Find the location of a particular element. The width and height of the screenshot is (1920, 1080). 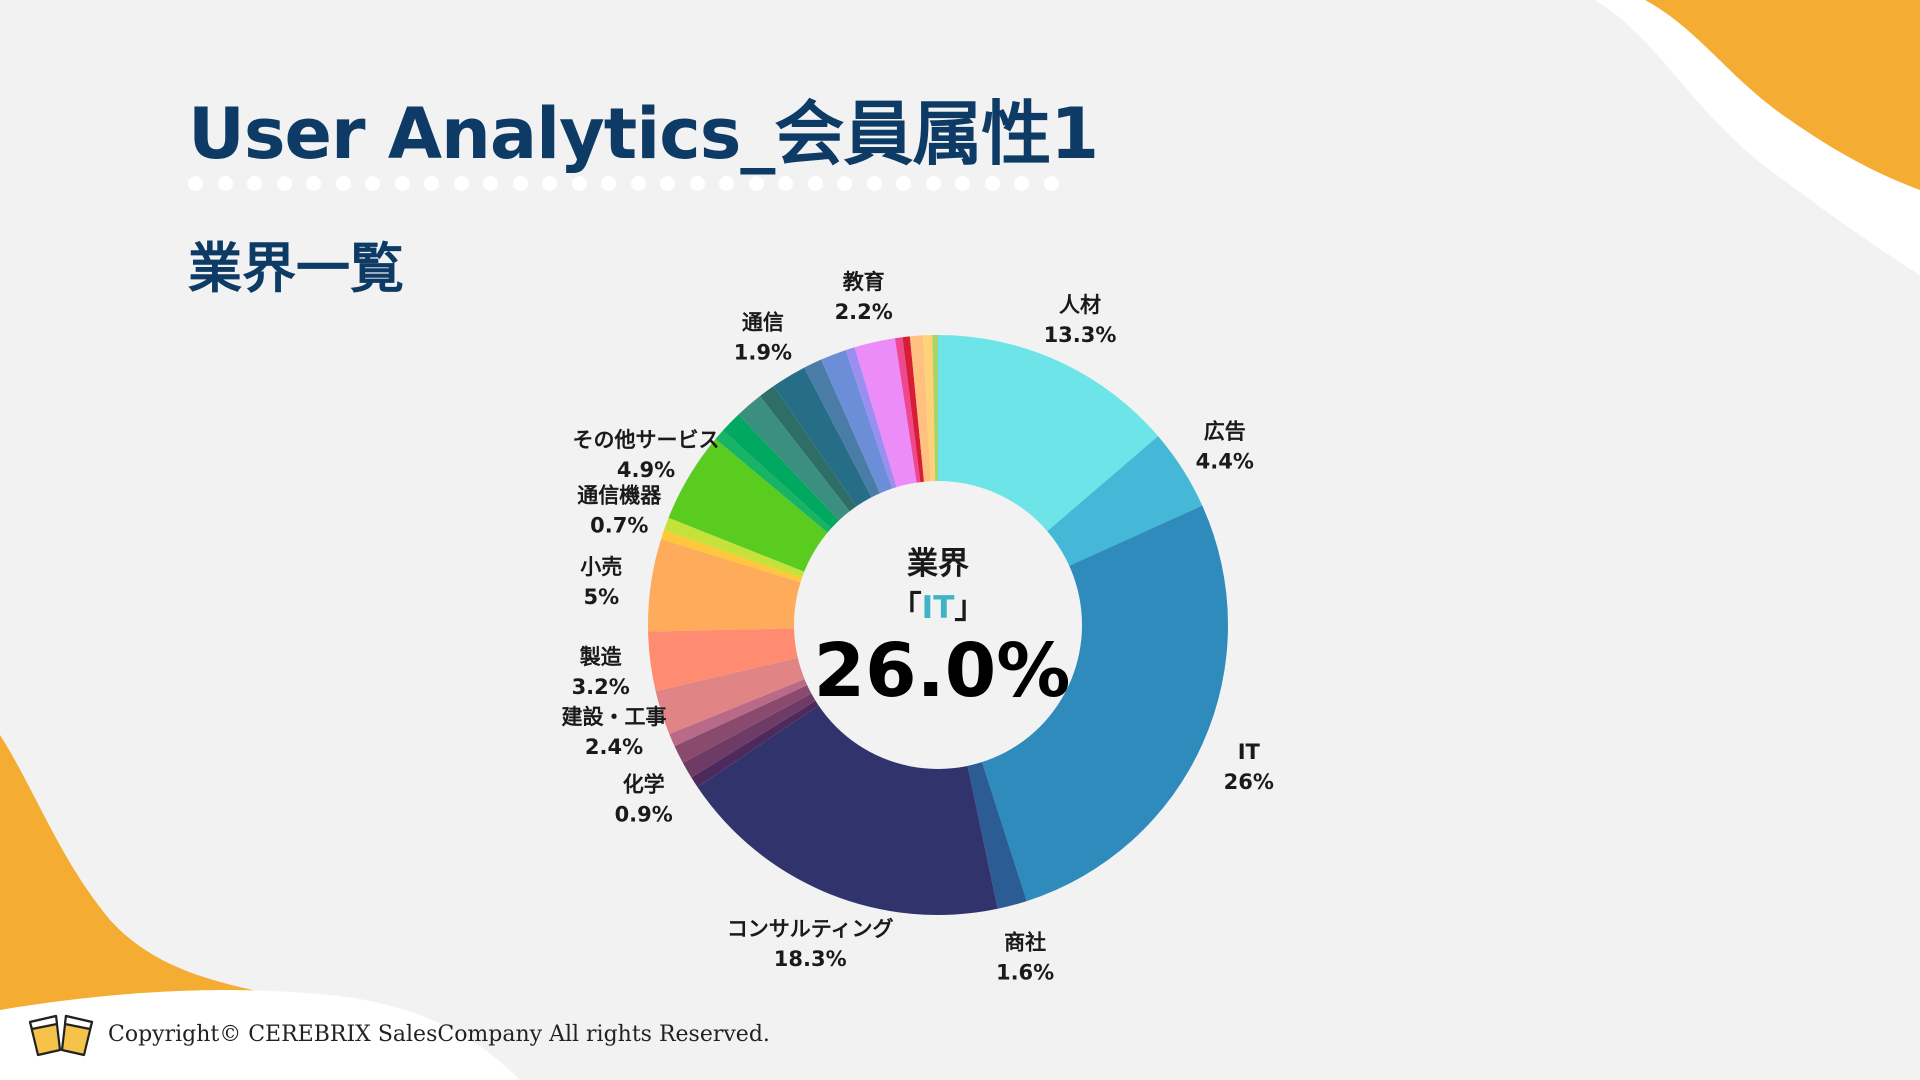

label-人材: 人材 13.3% is located at coordinates (1080, 320).